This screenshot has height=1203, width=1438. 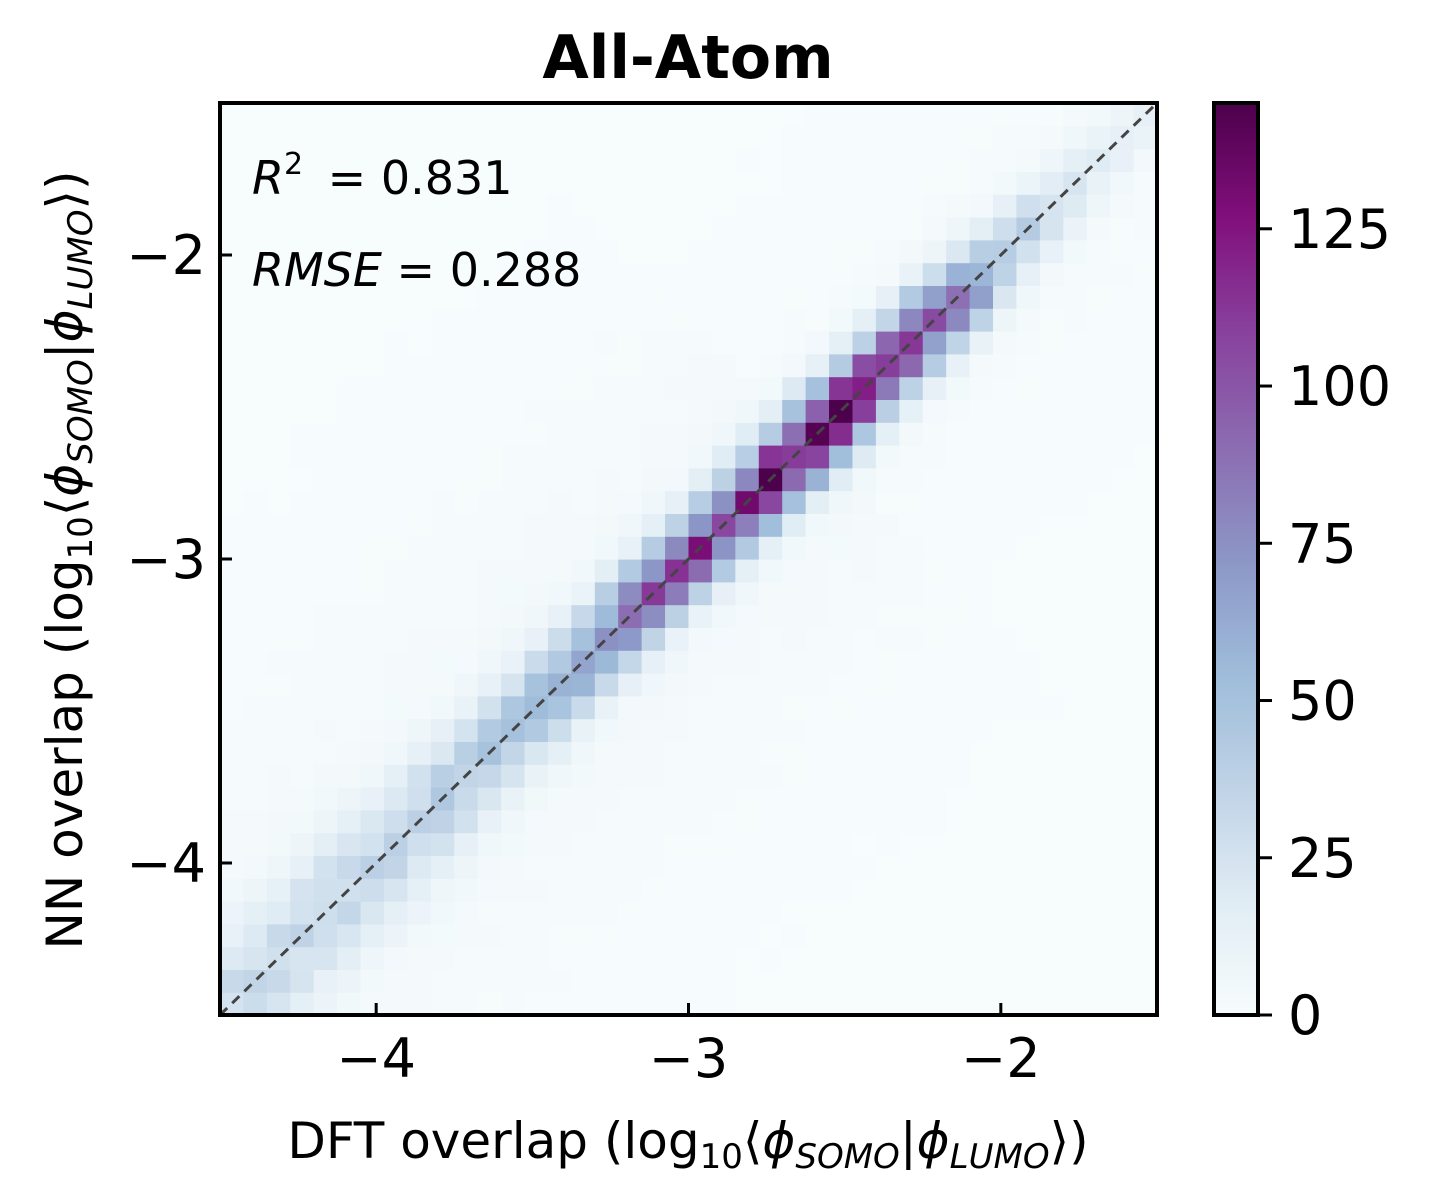 I want to click on x-label-sub-10: 10, so click(x=721, y=1157).